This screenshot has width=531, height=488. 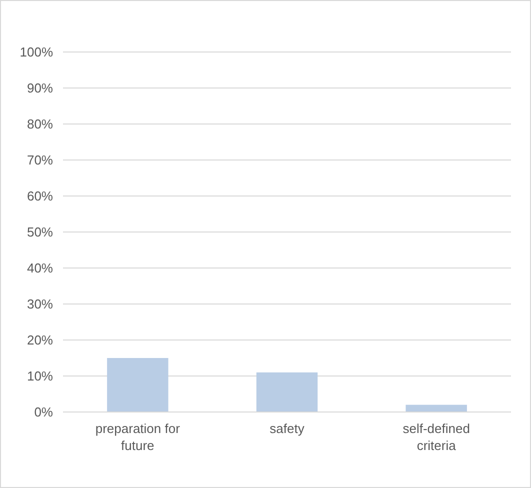 I want to click on y-tick-label: 90%, so click(x=40, y=88).